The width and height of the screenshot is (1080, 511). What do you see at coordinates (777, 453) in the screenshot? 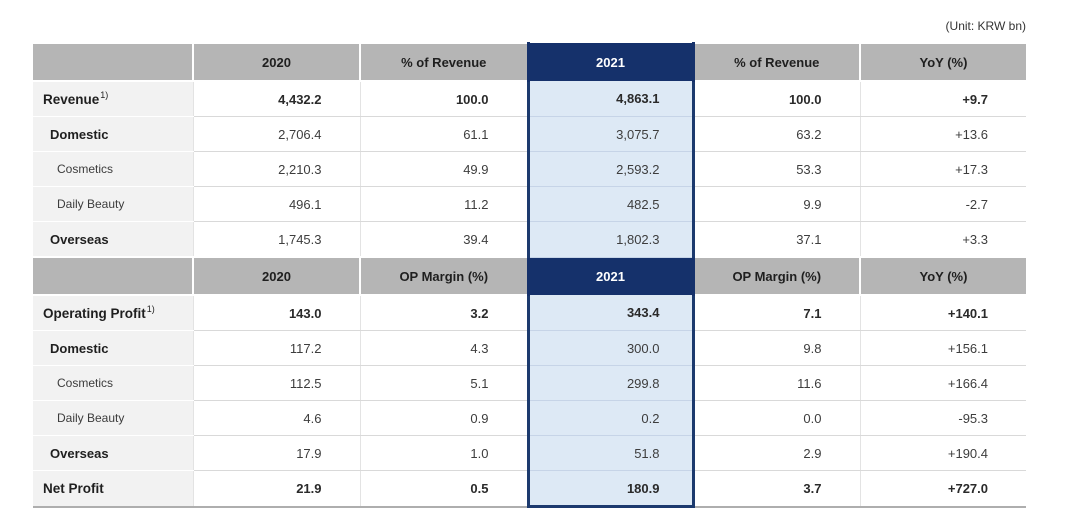
I see `value-cell: 2.9` at bounding box center [777, 453].